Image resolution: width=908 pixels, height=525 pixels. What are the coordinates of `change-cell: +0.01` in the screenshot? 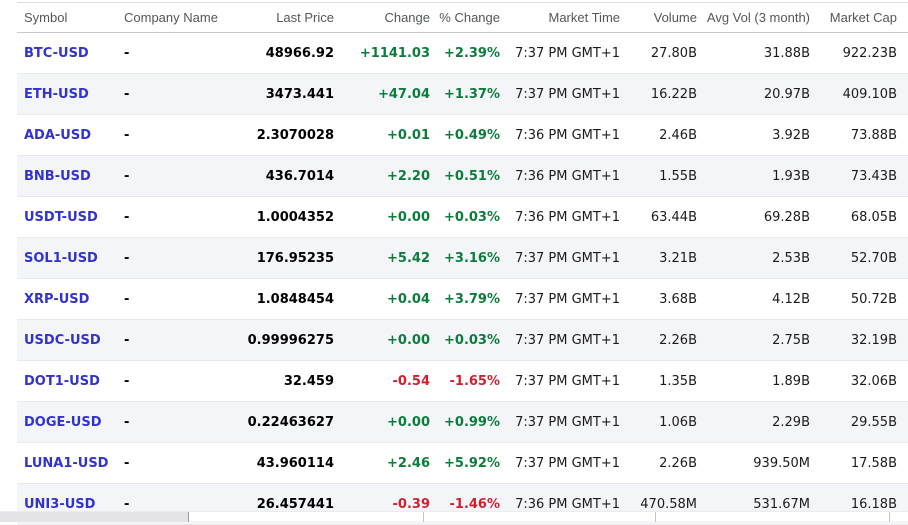 It's located at (382, 135).